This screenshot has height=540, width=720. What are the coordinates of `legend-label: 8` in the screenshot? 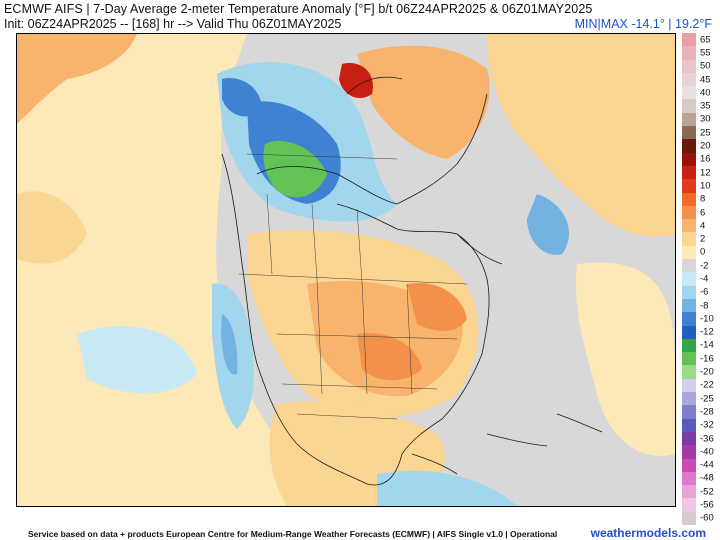 It's located at (703, 199).